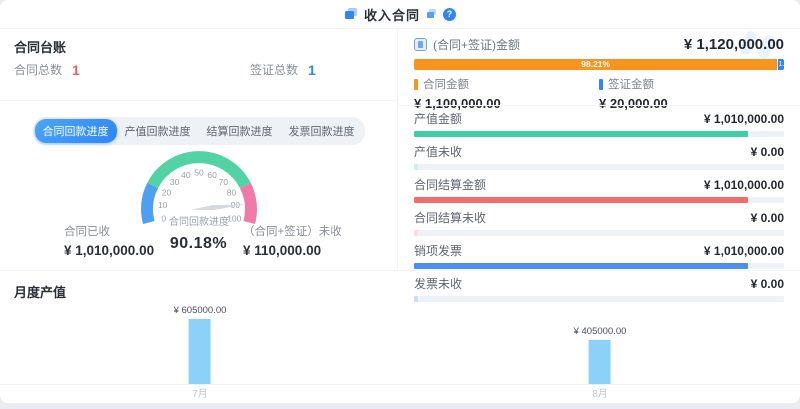 The height and width of the screenshot is (409, 800). What do you see at coordinates (292, 240) in the screenshot?
I see `unreceived-stat: （合同+签证）未收 ¥ 110,000.00` at bounding box center [292, 240].